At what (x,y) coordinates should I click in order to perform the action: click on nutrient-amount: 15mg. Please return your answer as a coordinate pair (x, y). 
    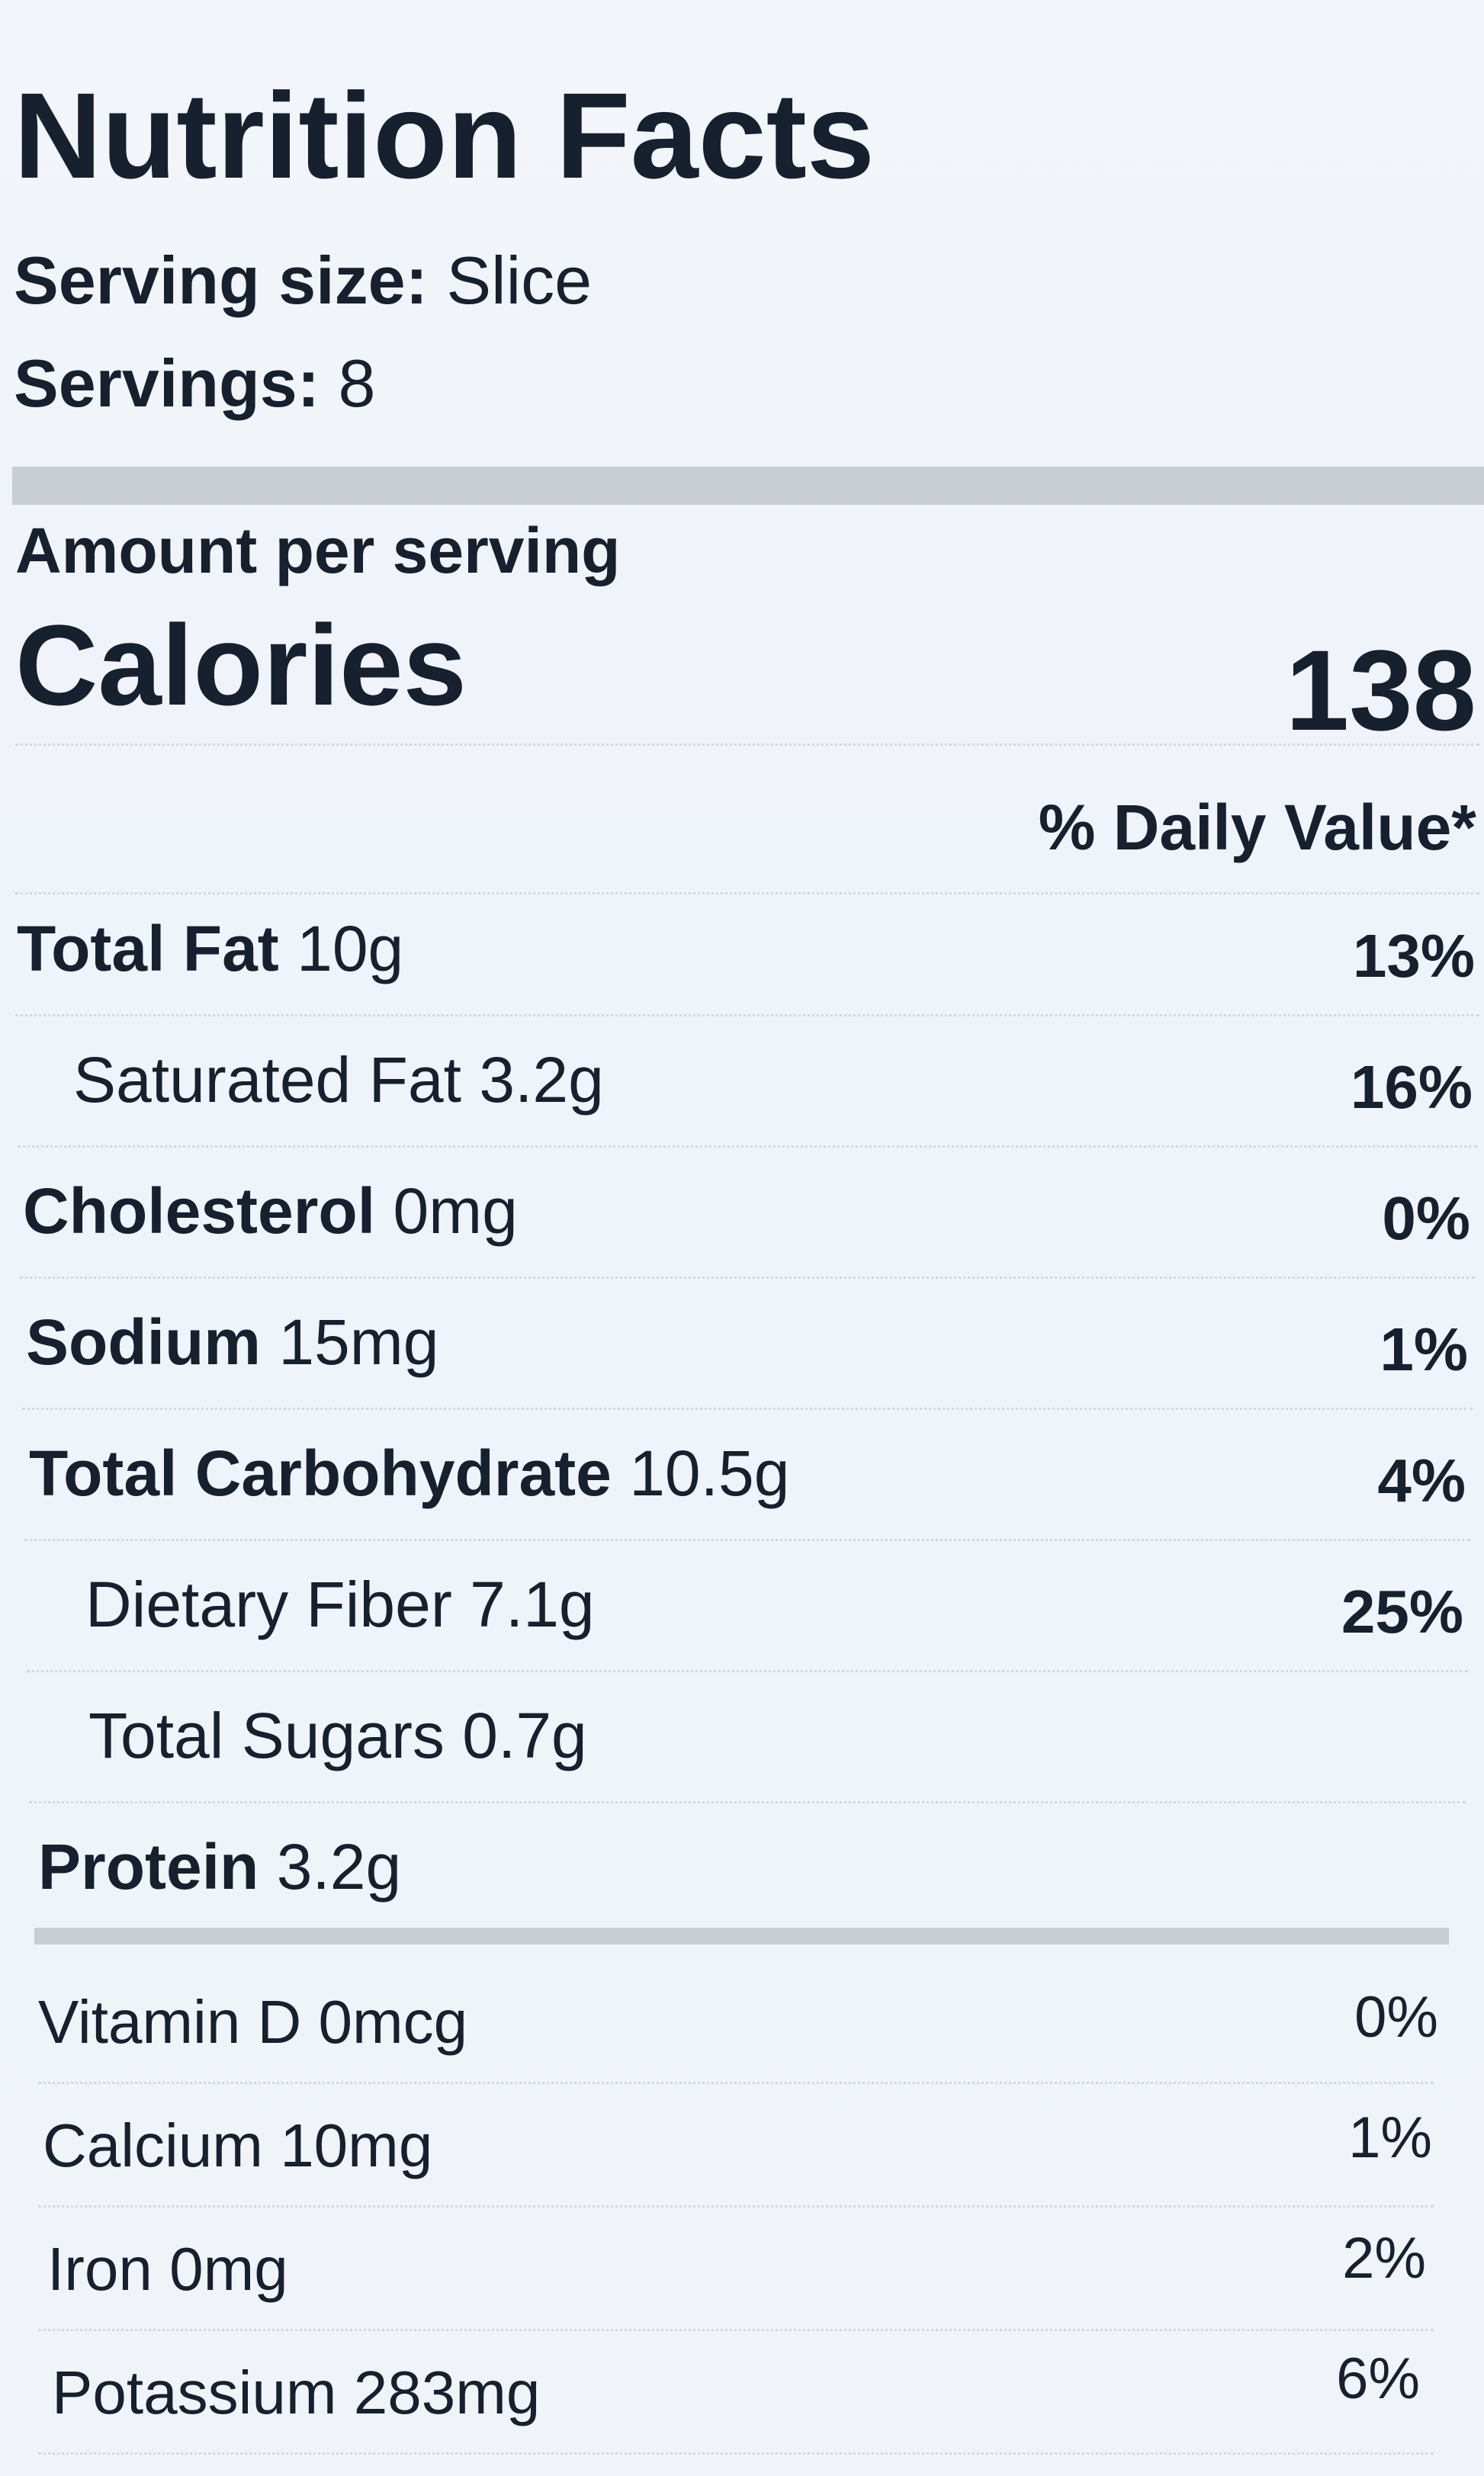
    Looking at the image, I should click on (358, 1342).